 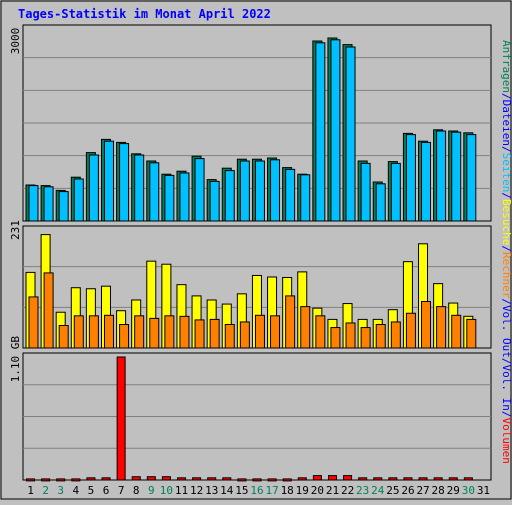 What do you see at coordinates (347, 490) in the screenshot?
I see `x-tick-label-day-22: 22` at bounding box center [347, 490].